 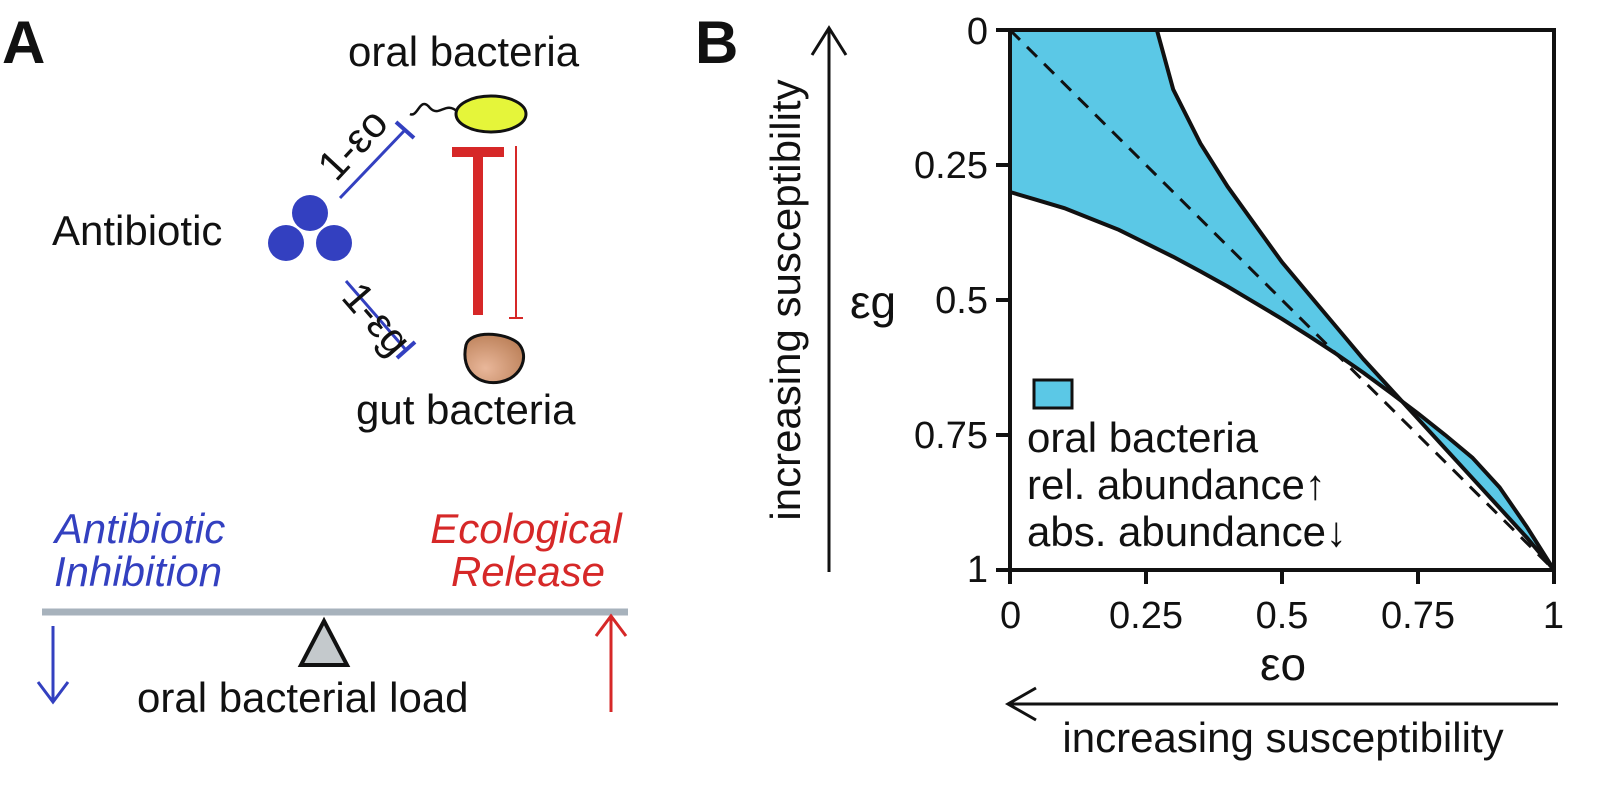 I want to click on y-axis: 0 0.25 0.5 0.75 1, so click(x=962, y=301).